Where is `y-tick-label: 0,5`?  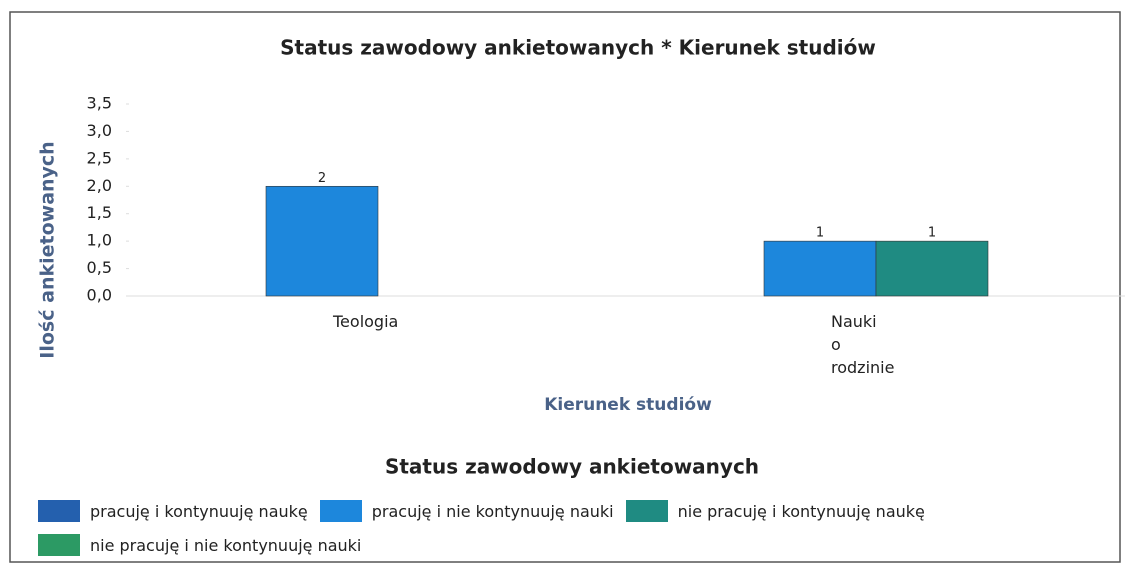
y-tick-label: 0,5 is located at coordinates (99, 267).